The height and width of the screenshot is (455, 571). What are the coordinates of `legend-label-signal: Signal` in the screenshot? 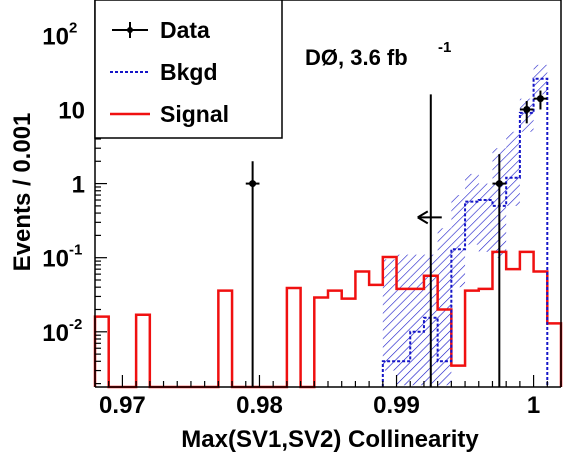 It's located at (194, 114).